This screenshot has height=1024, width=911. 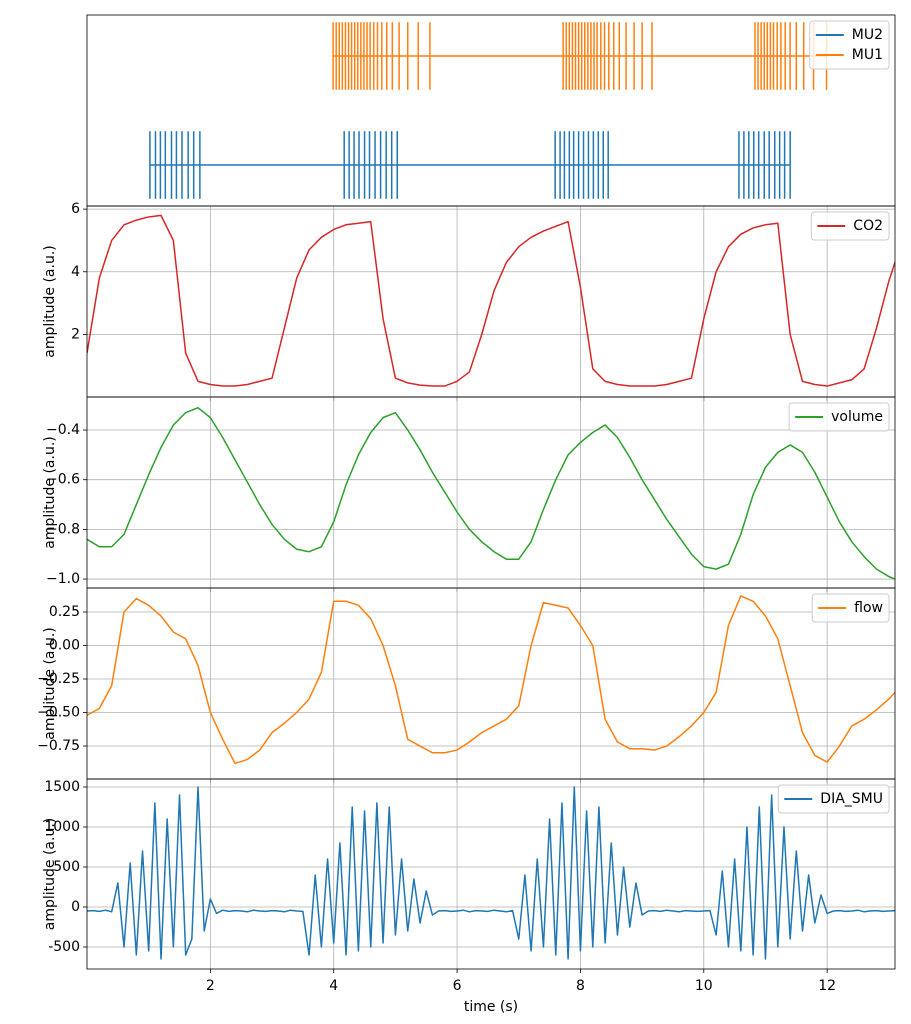 What do you see at coordinates (867, 35) in the screenshot?
I see `legend-label: MU2` at bounding box center [867, 35].